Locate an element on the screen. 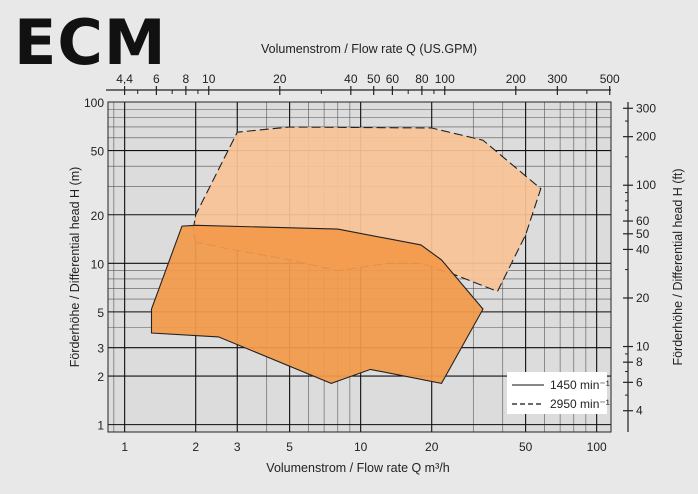 This screenshot has height=494, width=698. right-axis-tick-label: 10 is located at coordinates (643, 347).